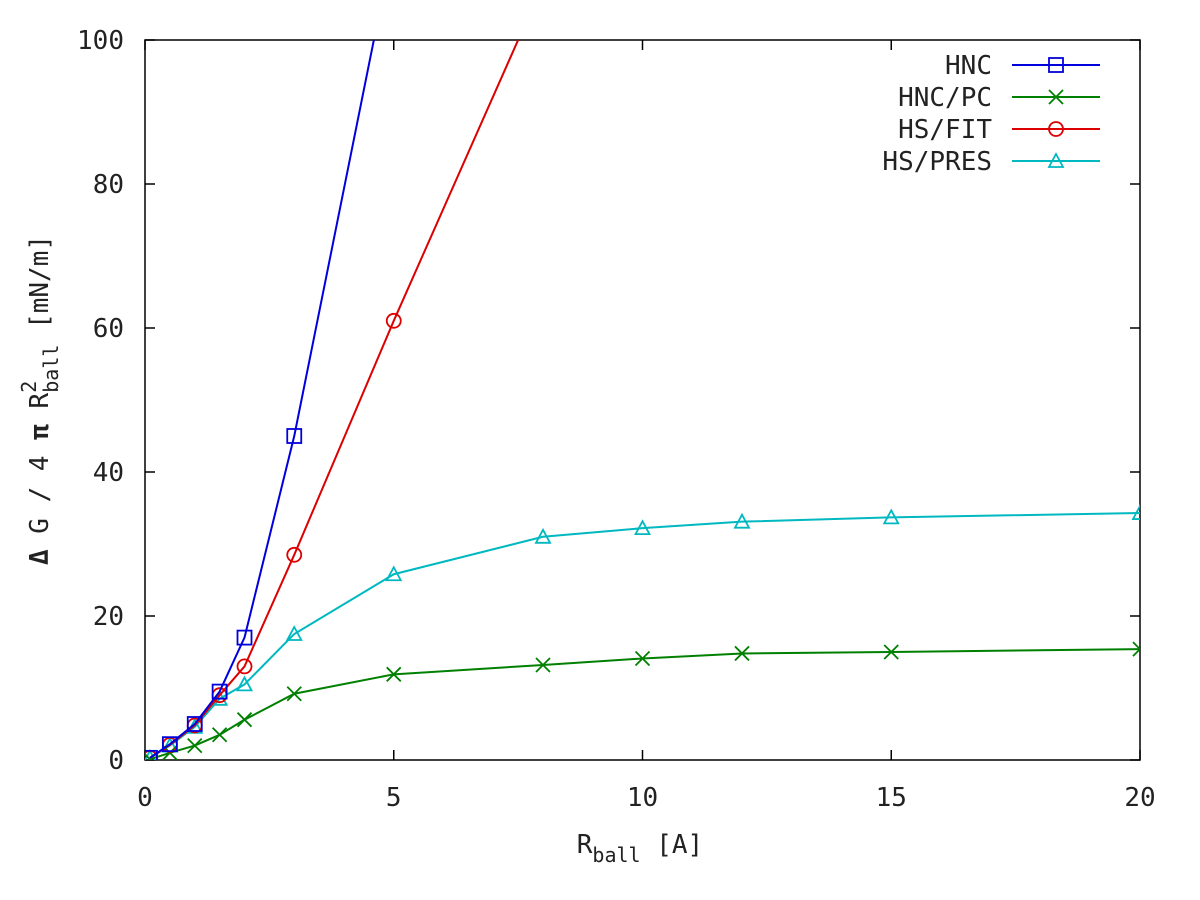 This screenshot has height=900, width=1200. Describe the element at coordinates (891, 798) in the screenshot. I see `x-tick-label: 15` at that location.